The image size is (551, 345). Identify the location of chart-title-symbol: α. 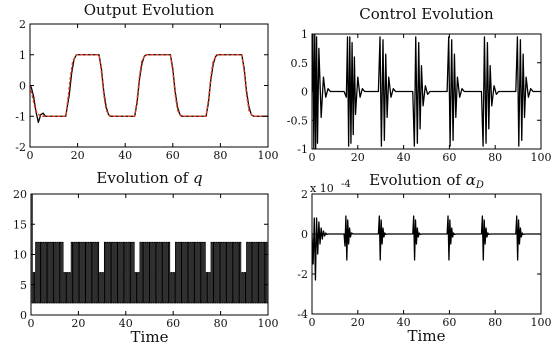
(471, 180).